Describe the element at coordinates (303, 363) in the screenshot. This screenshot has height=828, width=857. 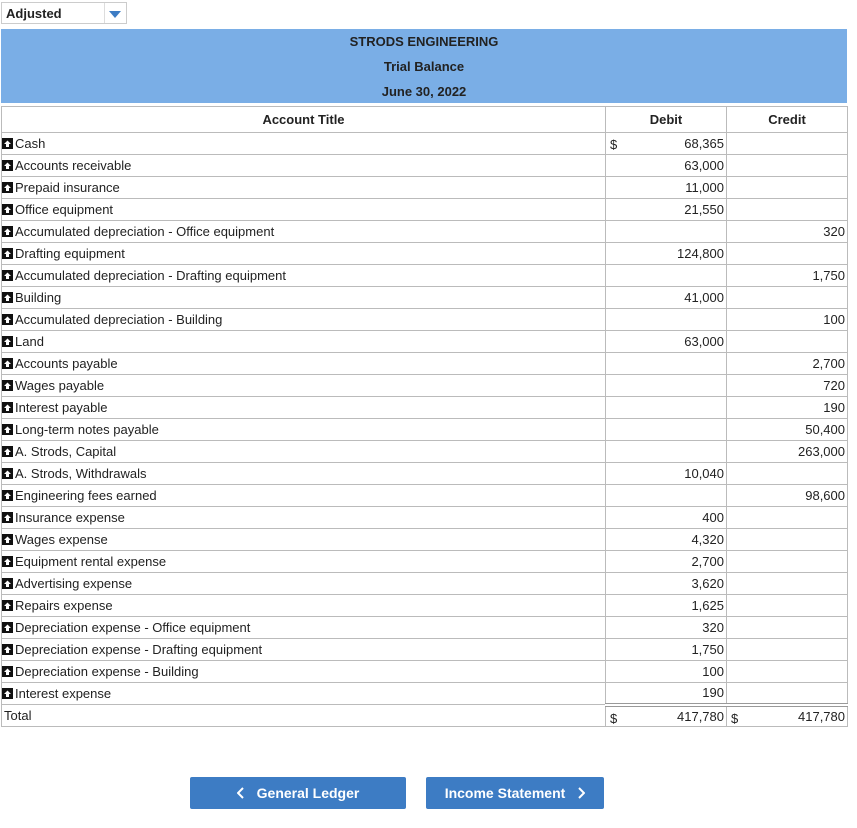
I see `account-cell: Accounts payable` at that location.